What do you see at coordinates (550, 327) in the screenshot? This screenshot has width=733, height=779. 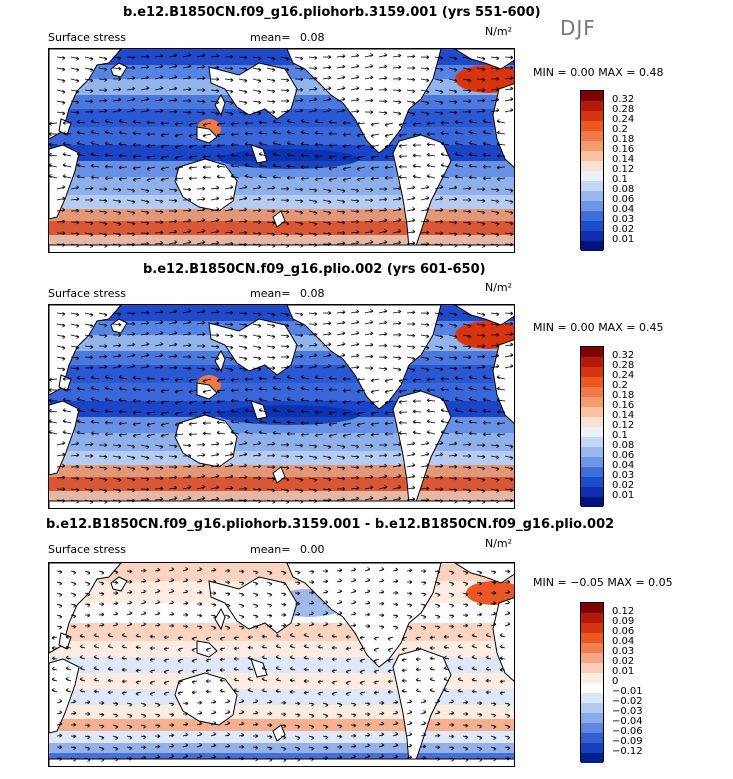 I see `panel-2-min-label: MIN =` at bounding box center [550, 327].